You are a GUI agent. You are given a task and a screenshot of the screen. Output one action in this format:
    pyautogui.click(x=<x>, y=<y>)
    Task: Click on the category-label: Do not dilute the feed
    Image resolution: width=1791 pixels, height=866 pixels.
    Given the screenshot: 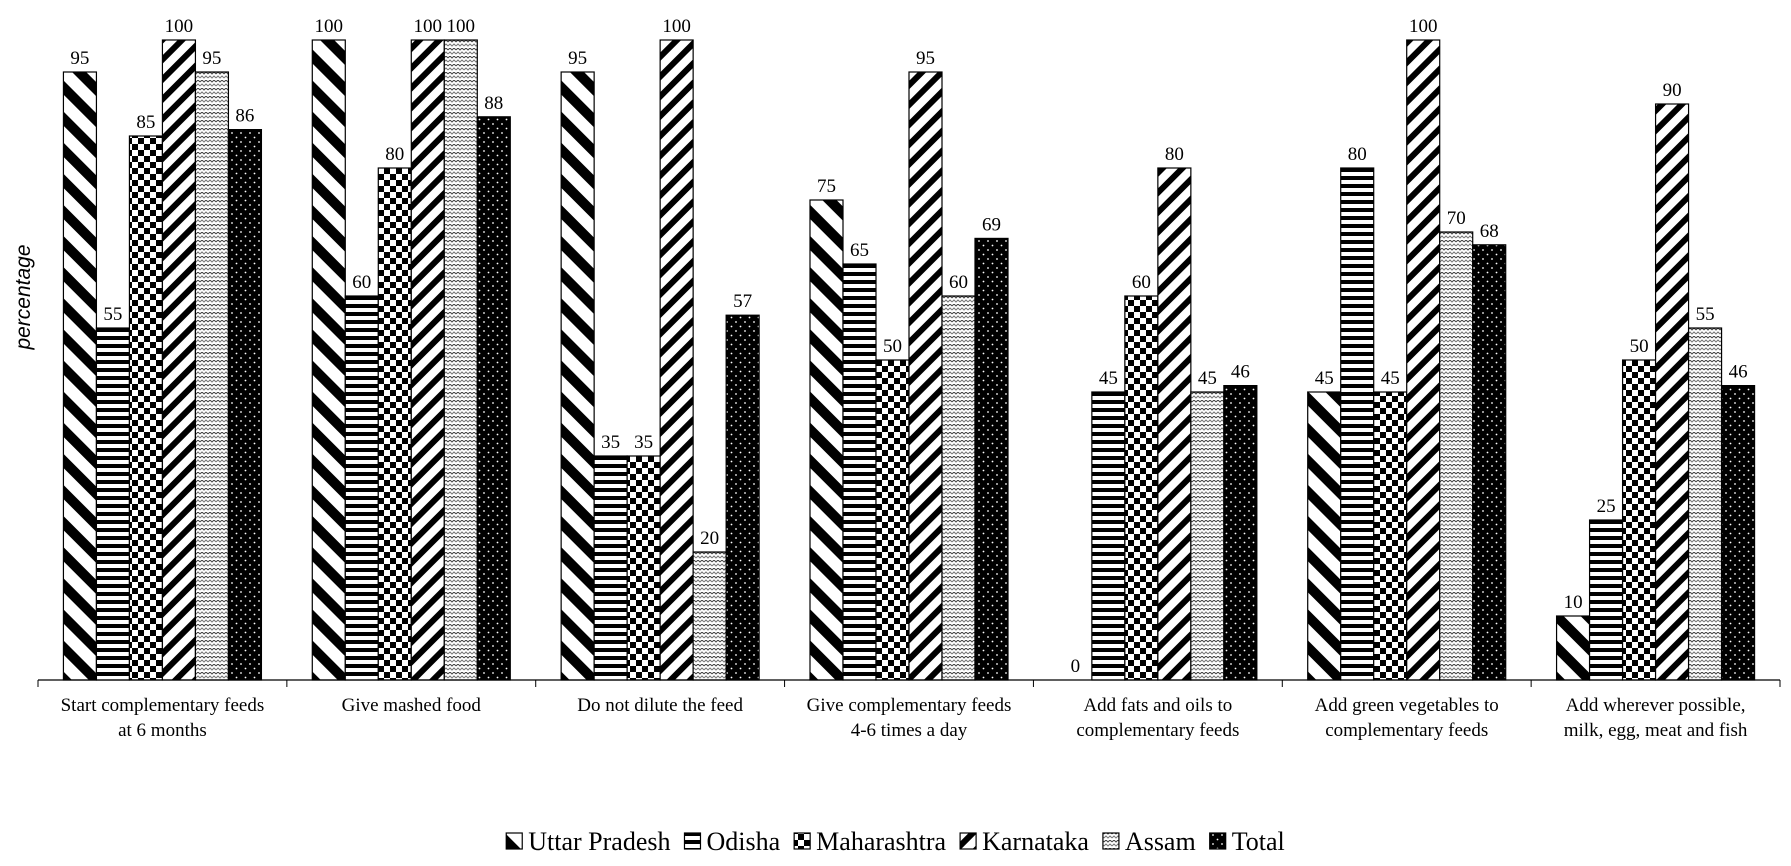 What is the action you would take?
    pyautogui.click(x=660, y=705)
    